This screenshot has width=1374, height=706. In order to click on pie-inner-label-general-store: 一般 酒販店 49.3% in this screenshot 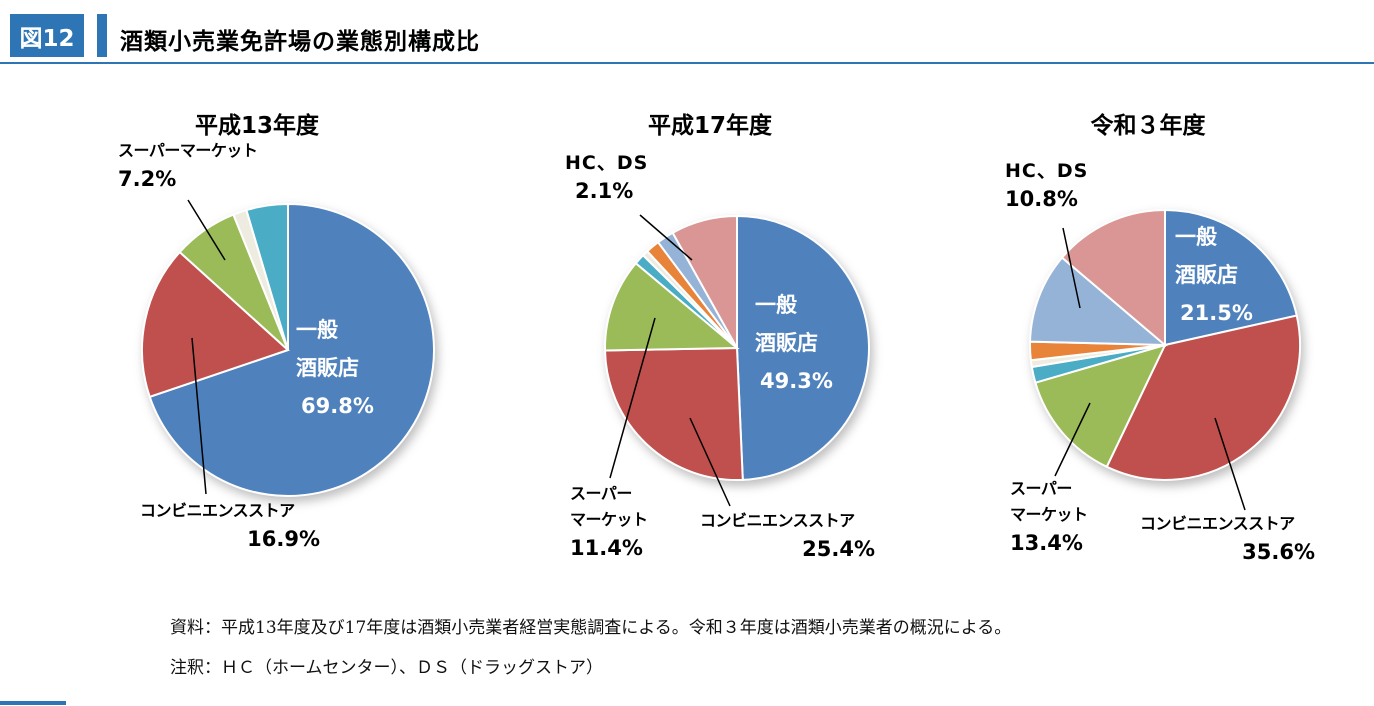, I will do `click(794, 343)`.